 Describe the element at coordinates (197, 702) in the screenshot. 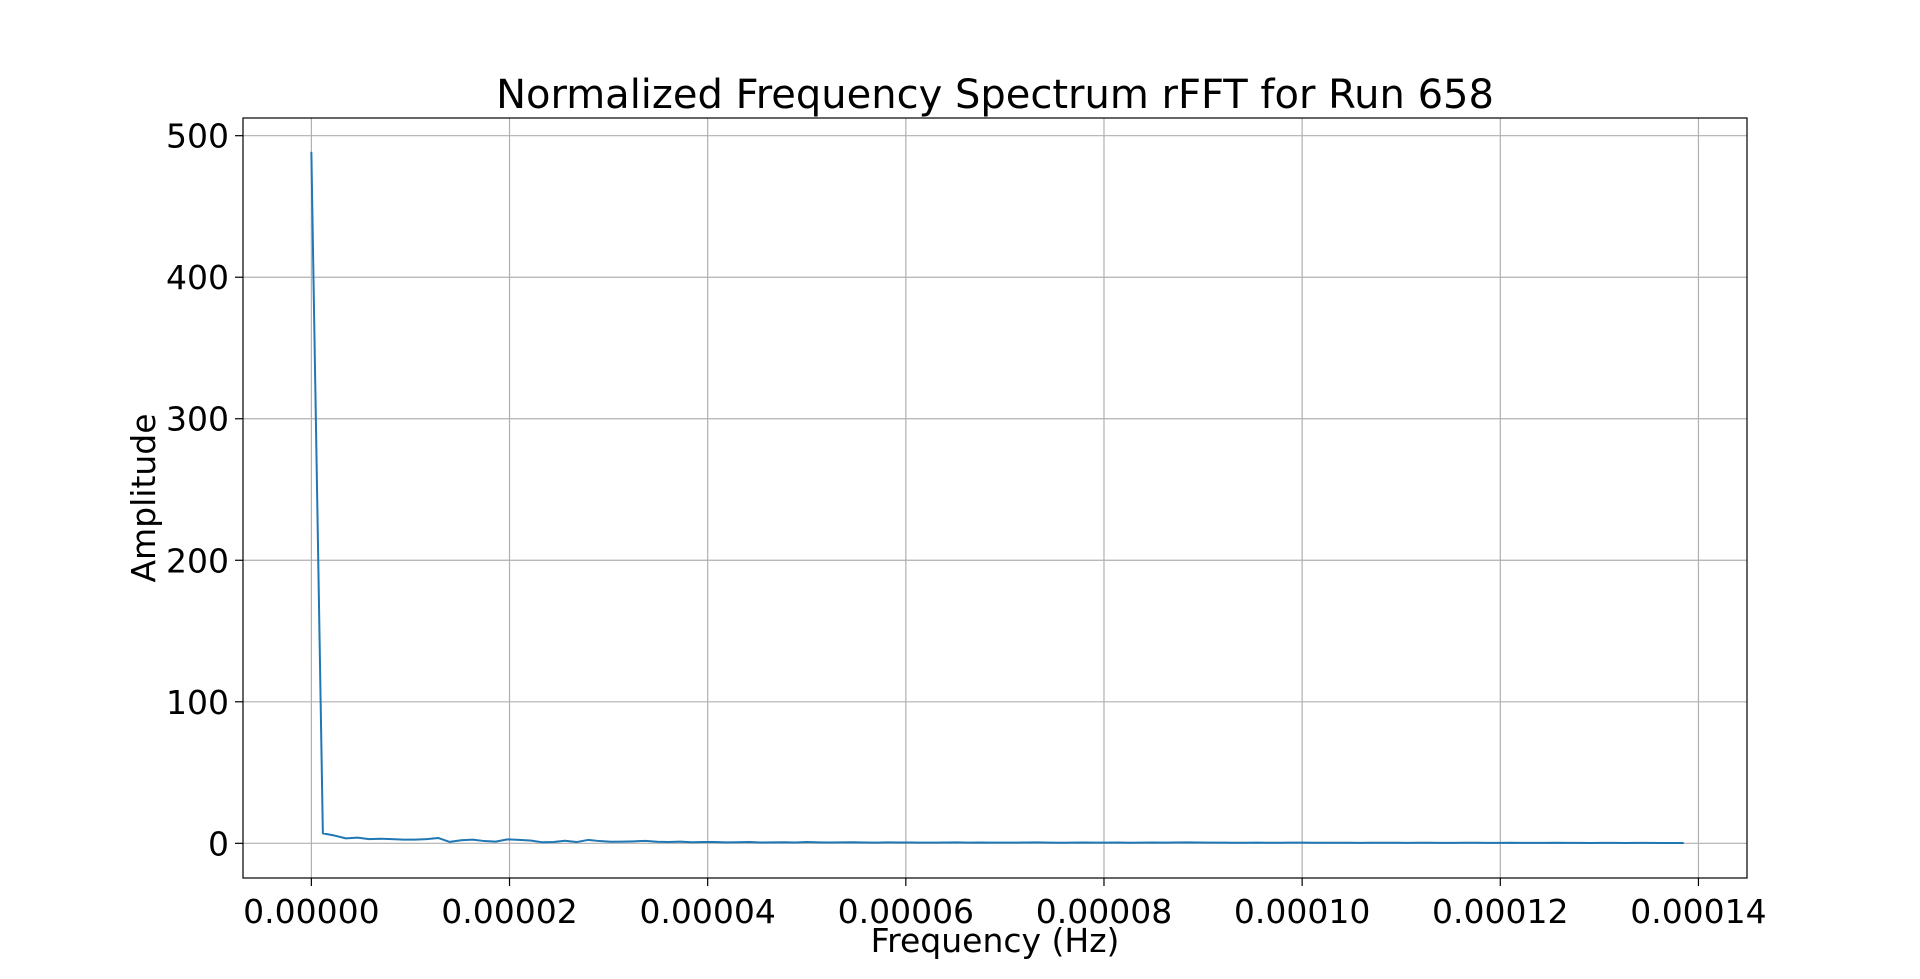

I see `y-tick-label: 100` at that location.